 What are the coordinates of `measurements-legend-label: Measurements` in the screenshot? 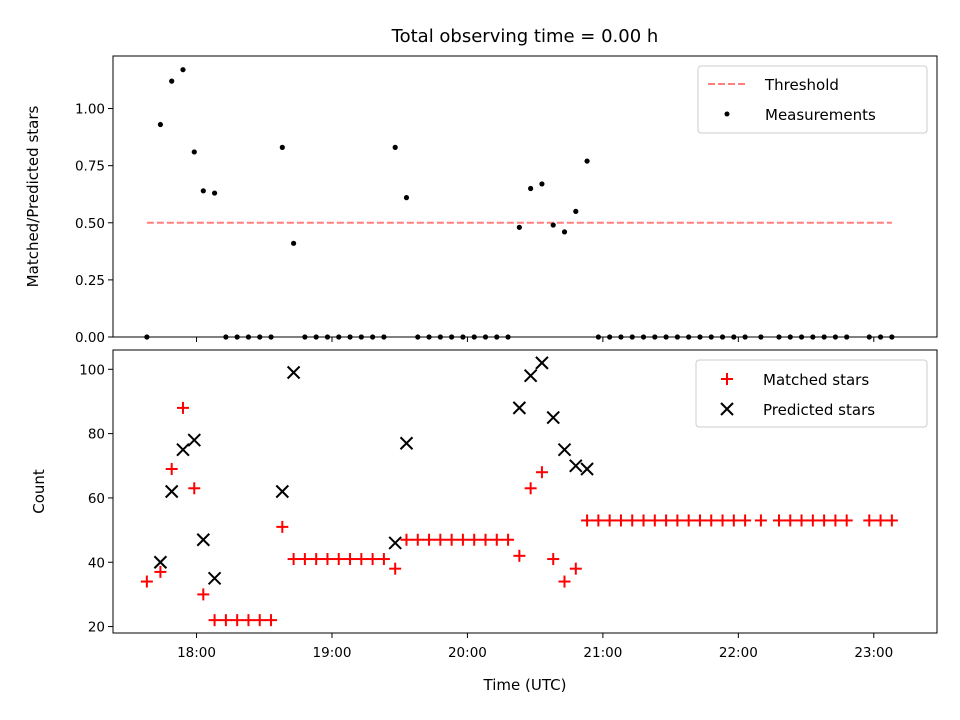 It's located at (820, 115).